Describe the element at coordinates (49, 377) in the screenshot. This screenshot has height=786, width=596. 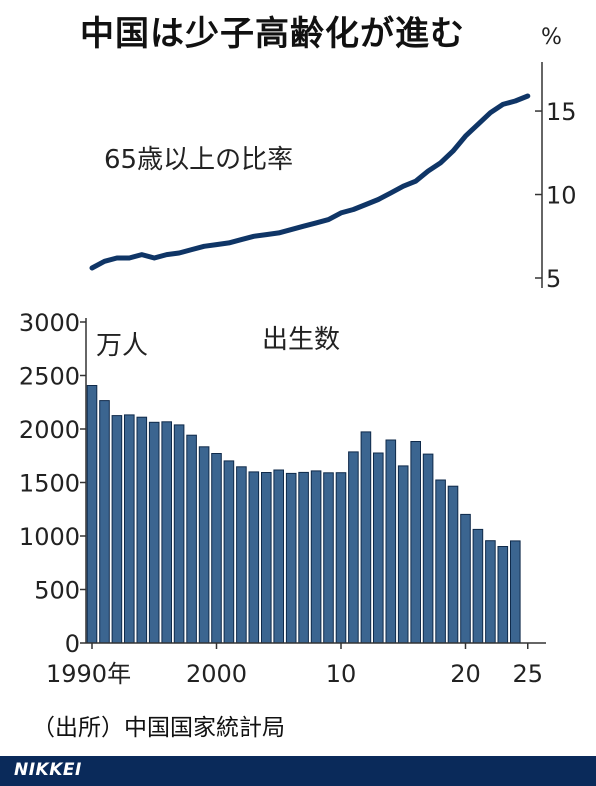
I see `bar-y-tick-label: 2500` at that location.